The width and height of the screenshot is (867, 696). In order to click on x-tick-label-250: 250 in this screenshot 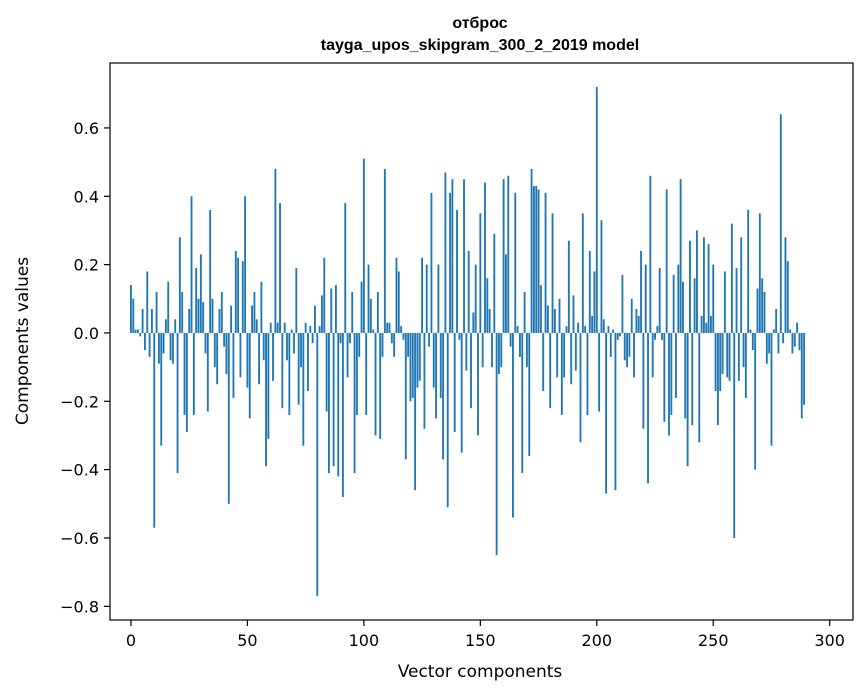, I will do `click(713, 640)`.